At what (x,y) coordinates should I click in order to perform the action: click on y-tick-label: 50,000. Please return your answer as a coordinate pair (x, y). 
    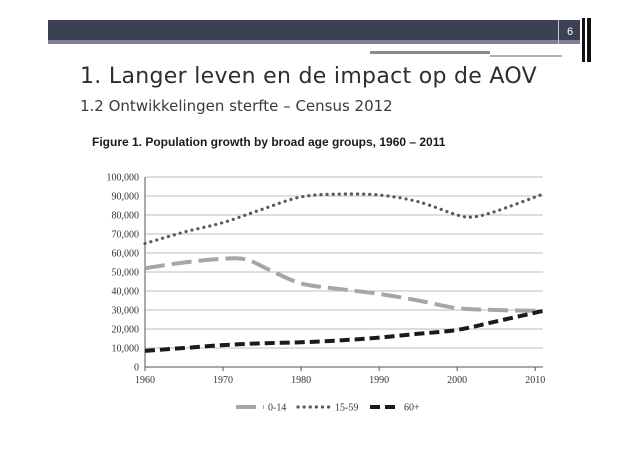
    Looking at the image, I should click on (126, 273).